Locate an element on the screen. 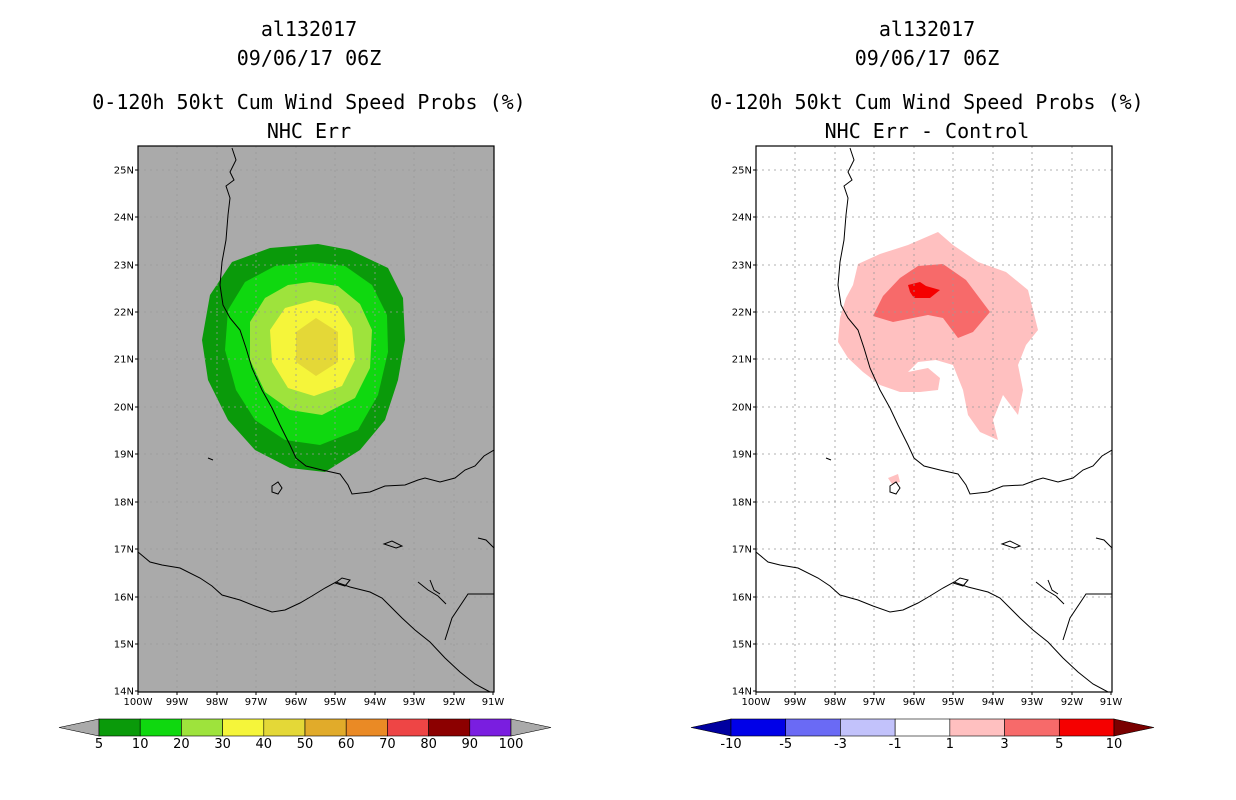  colorbar-label: -1 is located at coordinates (895, 744).